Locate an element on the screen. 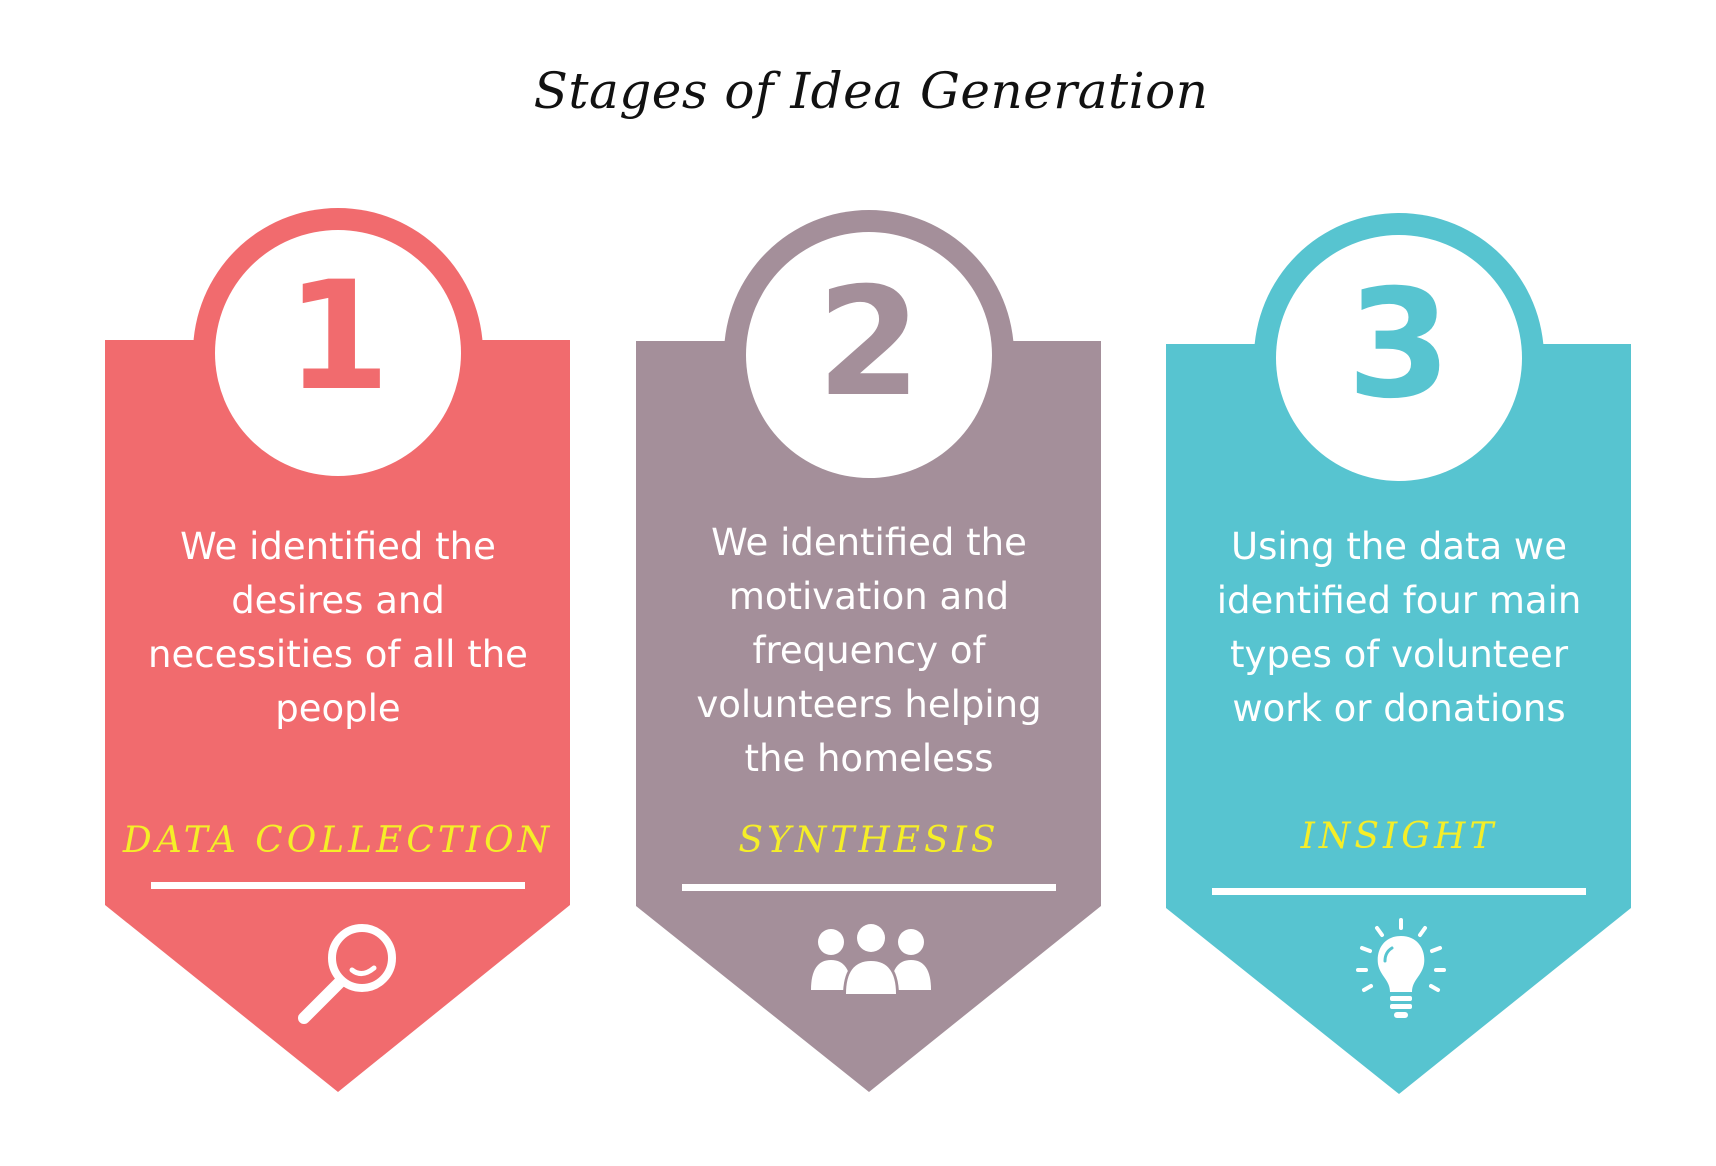 Image resolution: width=1716 pixels, height=1166 pixels. stage-number: 2 is located at coordinates (869, 343).